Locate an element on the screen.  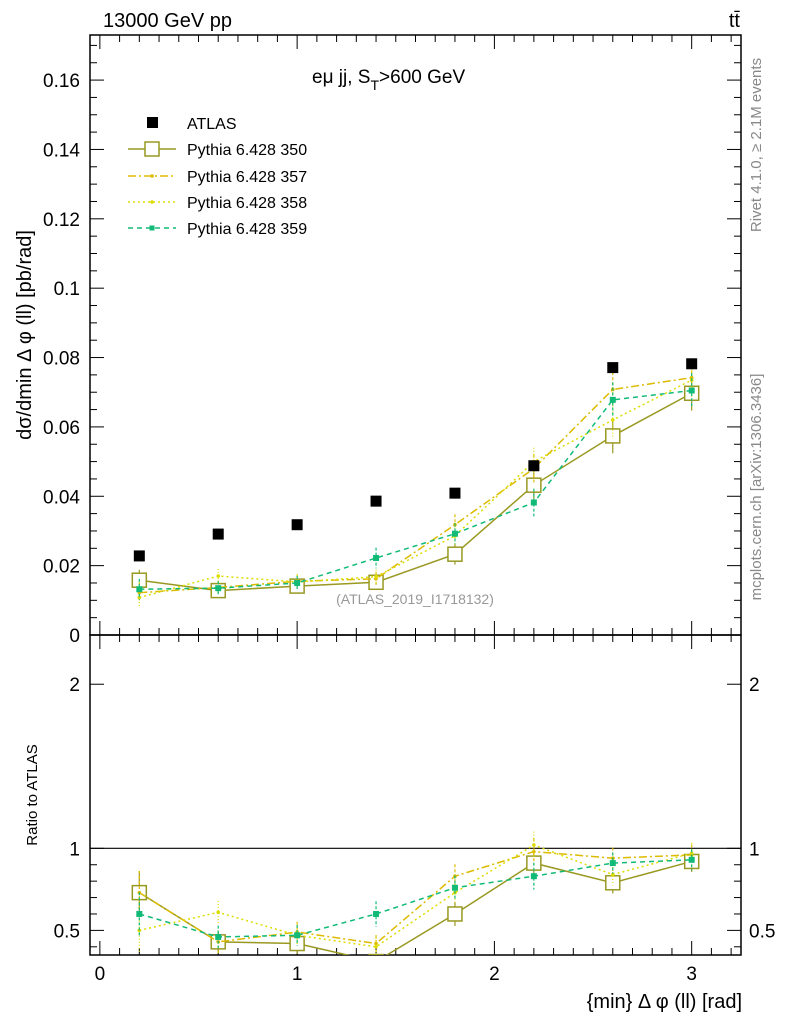
series-line-mc-3-ratio is located at coordinates (415, 896).